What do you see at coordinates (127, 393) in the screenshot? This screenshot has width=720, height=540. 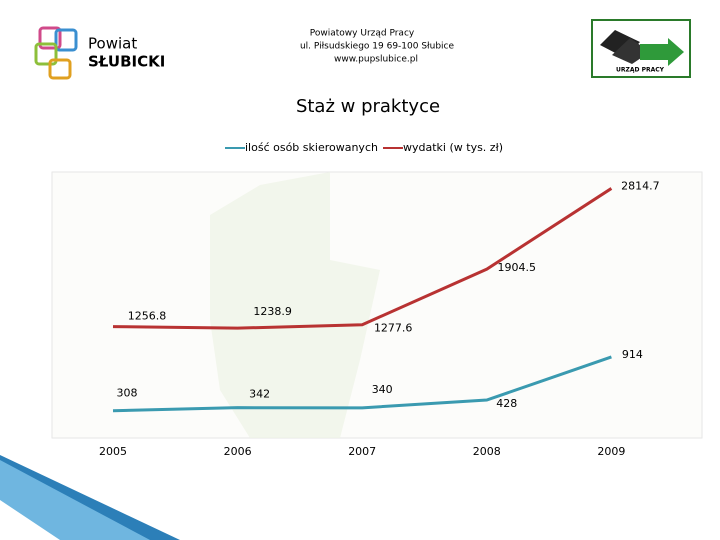 I see `data-label: 308` at bounding box center [127, 393].